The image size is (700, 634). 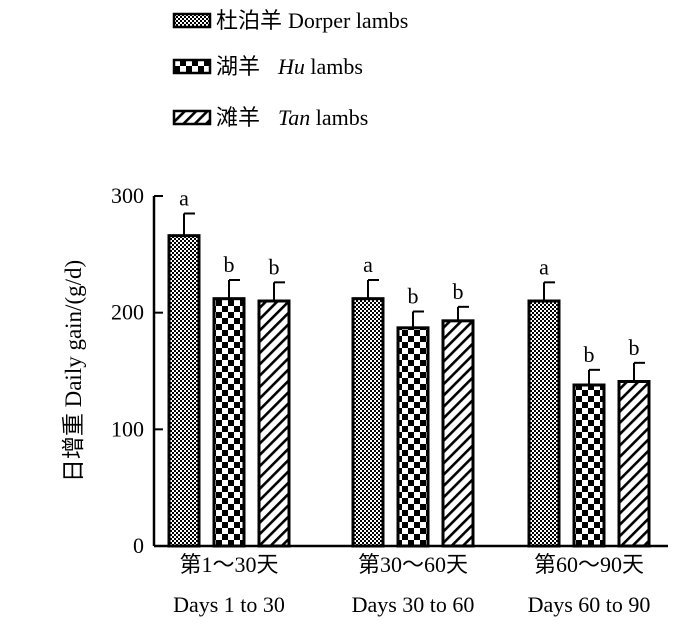 What do you see at coordinates (589, 604) in the screenshot?
I see `category-label-en-3: Days 60 to 90` at bounding box center [589, 604].